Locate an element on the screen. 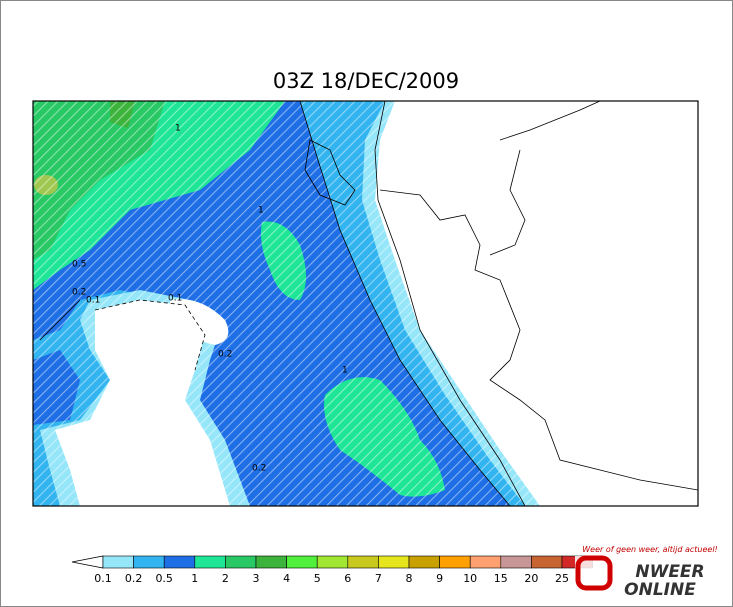 Image resolution: width=733 pixels, height=607 pixels. legend-label: 8 is located at coordinates (409, 578).